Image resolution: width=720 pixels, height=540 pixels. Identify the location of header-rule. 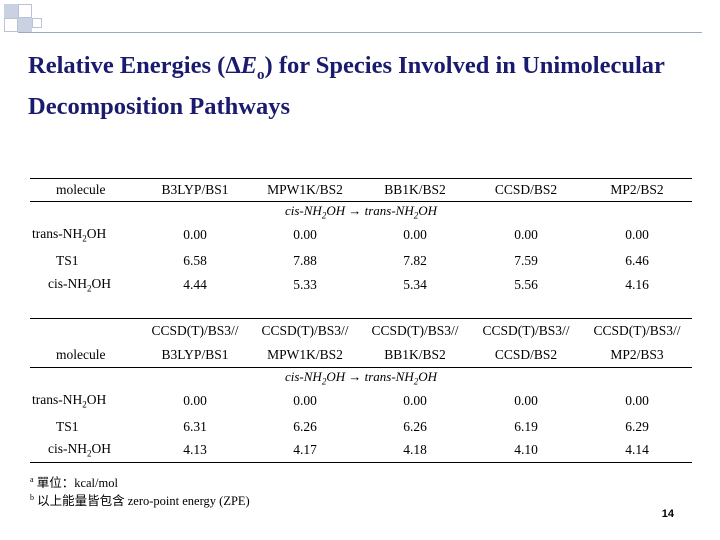
(360, 32).